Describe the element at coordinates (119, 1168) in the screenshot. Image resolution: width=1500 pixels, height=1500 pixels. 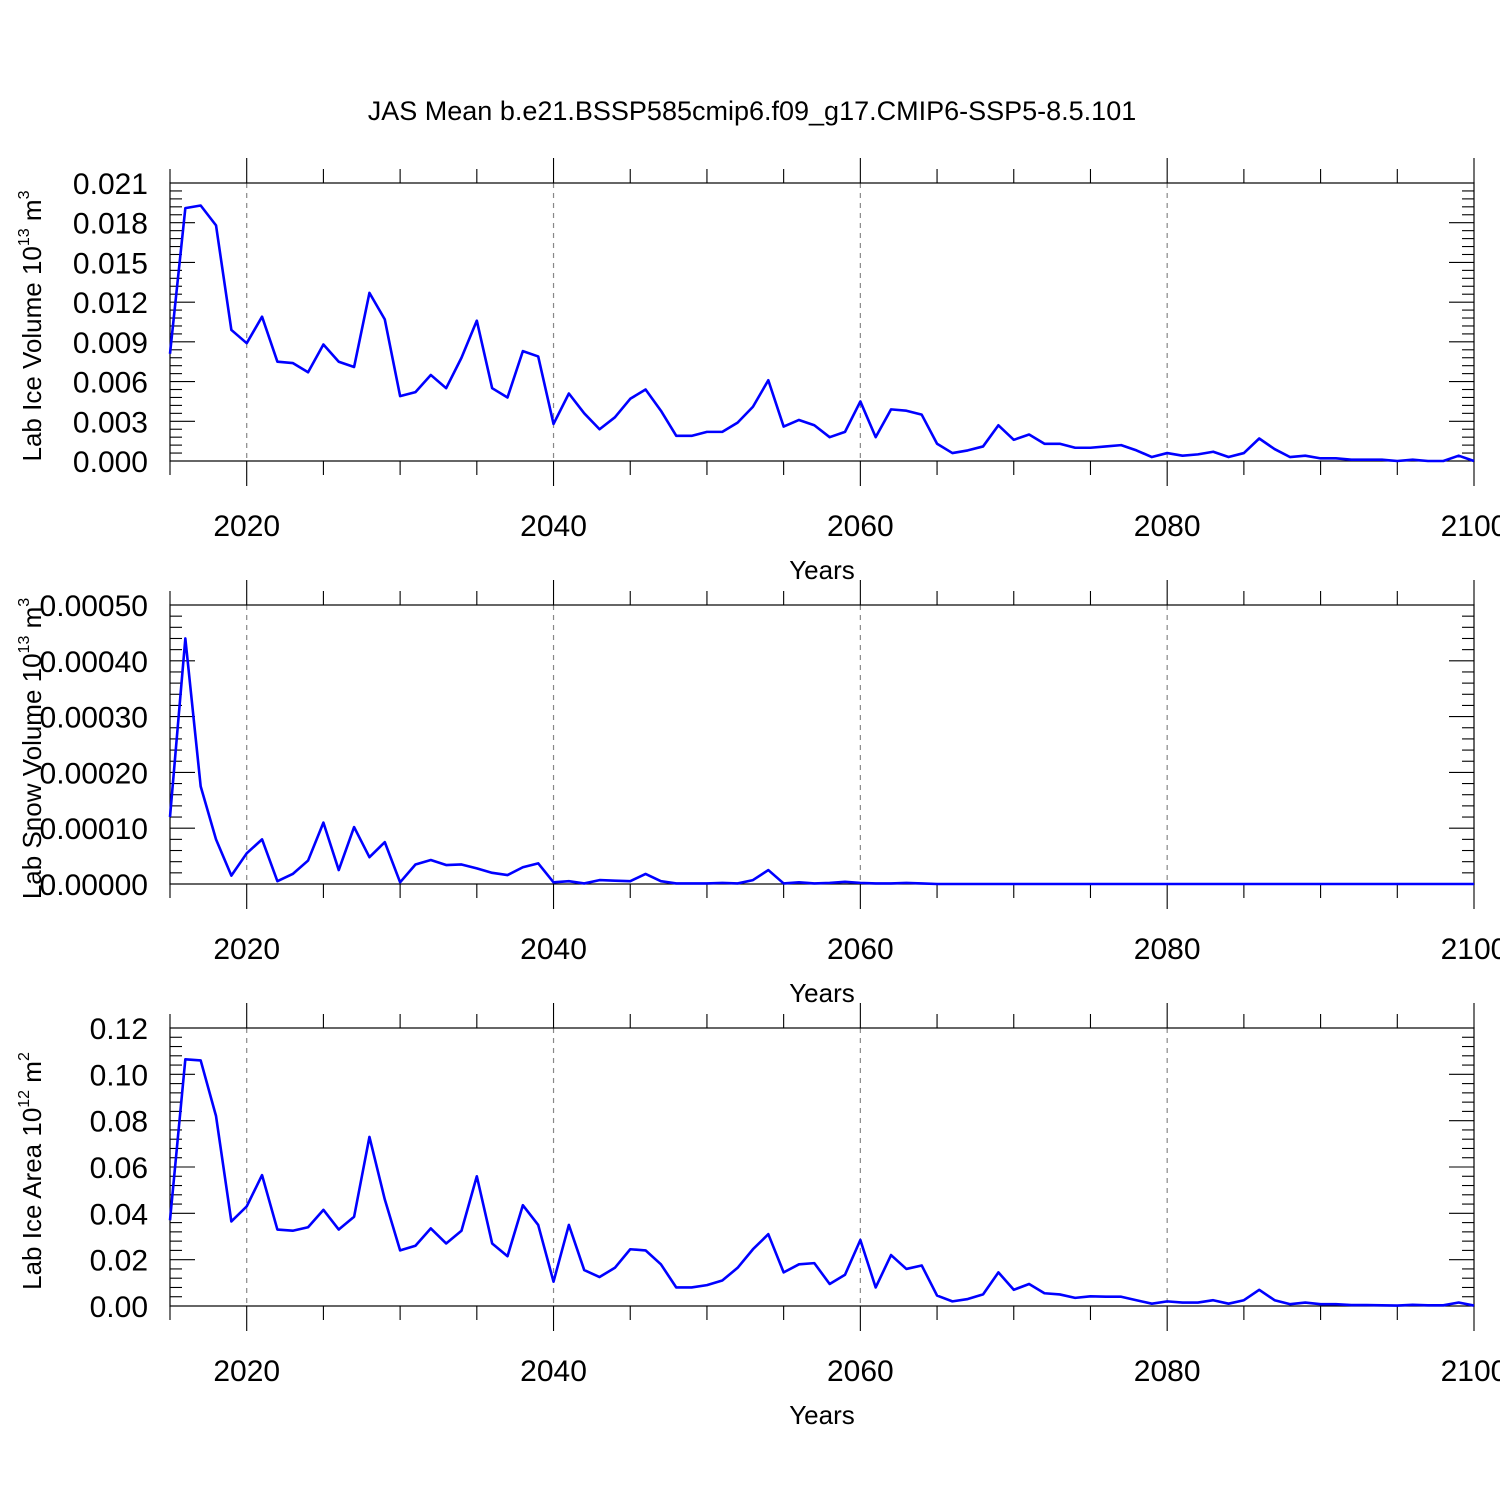
I see `y-tick-label: 0.06` at that location.